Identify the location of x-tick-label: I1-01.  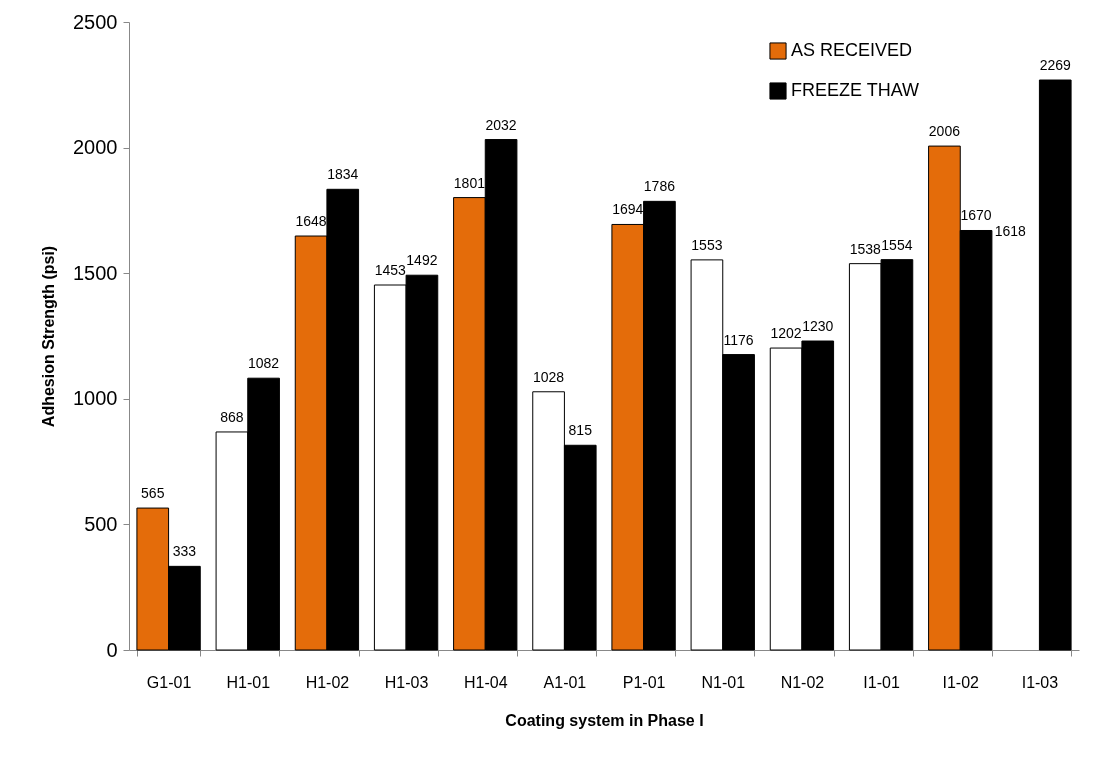
(881, 682).